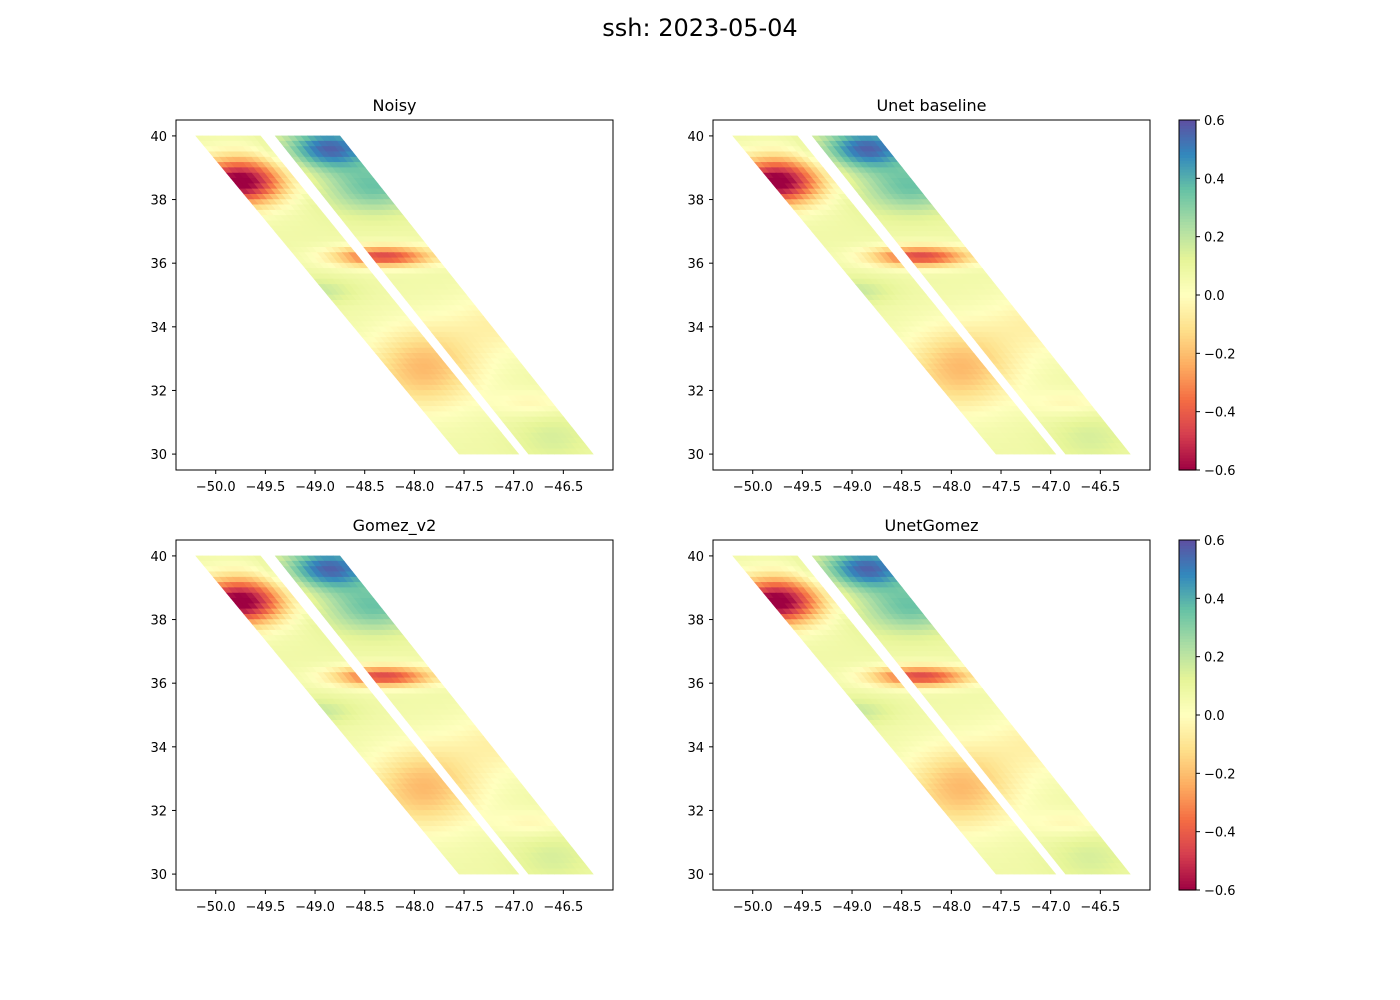 The width and height of the screenshot is (1400, 1000). Describe the element at coordinates (265, 487) in the screenshot. I see `x-tick-label: −49.5` at that location.